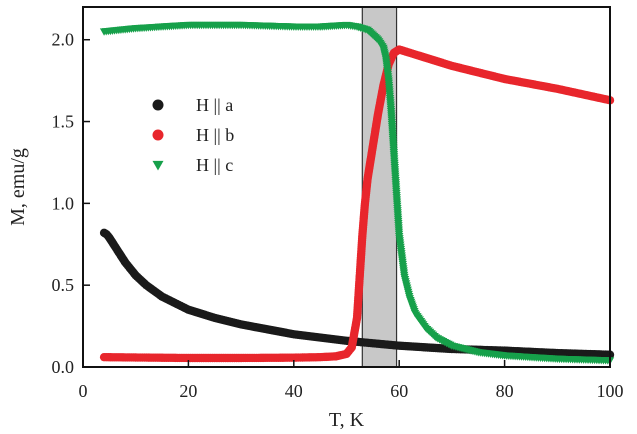 The height and width of the screenshot is (434, 637). Describe the element at coordinates (214, 165) in the screenshot. I see `legend-label: H || c` at that location.